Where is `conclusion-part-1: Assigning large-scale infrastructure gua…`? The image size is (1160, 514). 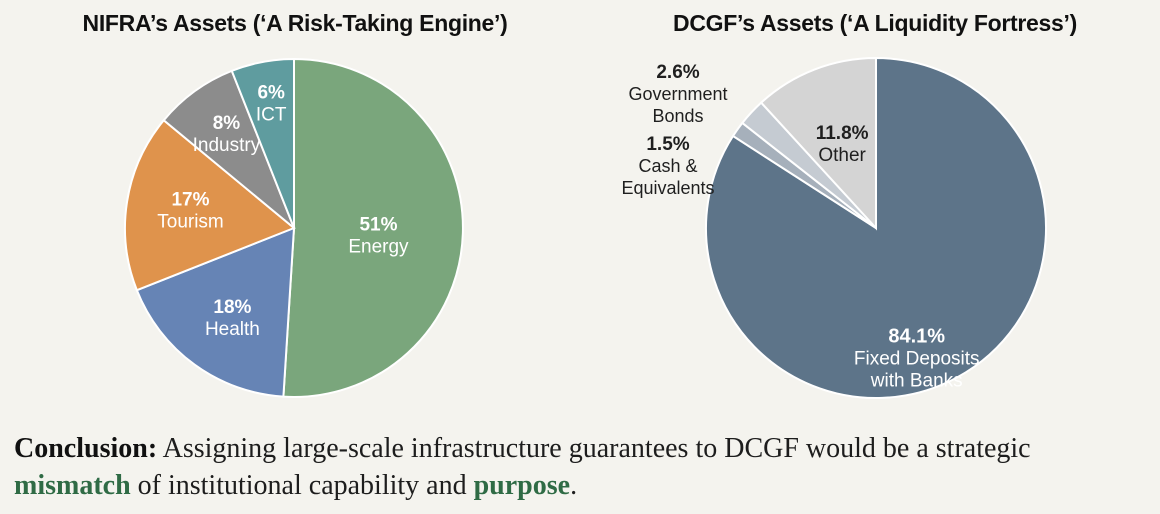
conclusion-part-1: Assigning large-scale infrastructure gua… is located at coordinates (594, 448).